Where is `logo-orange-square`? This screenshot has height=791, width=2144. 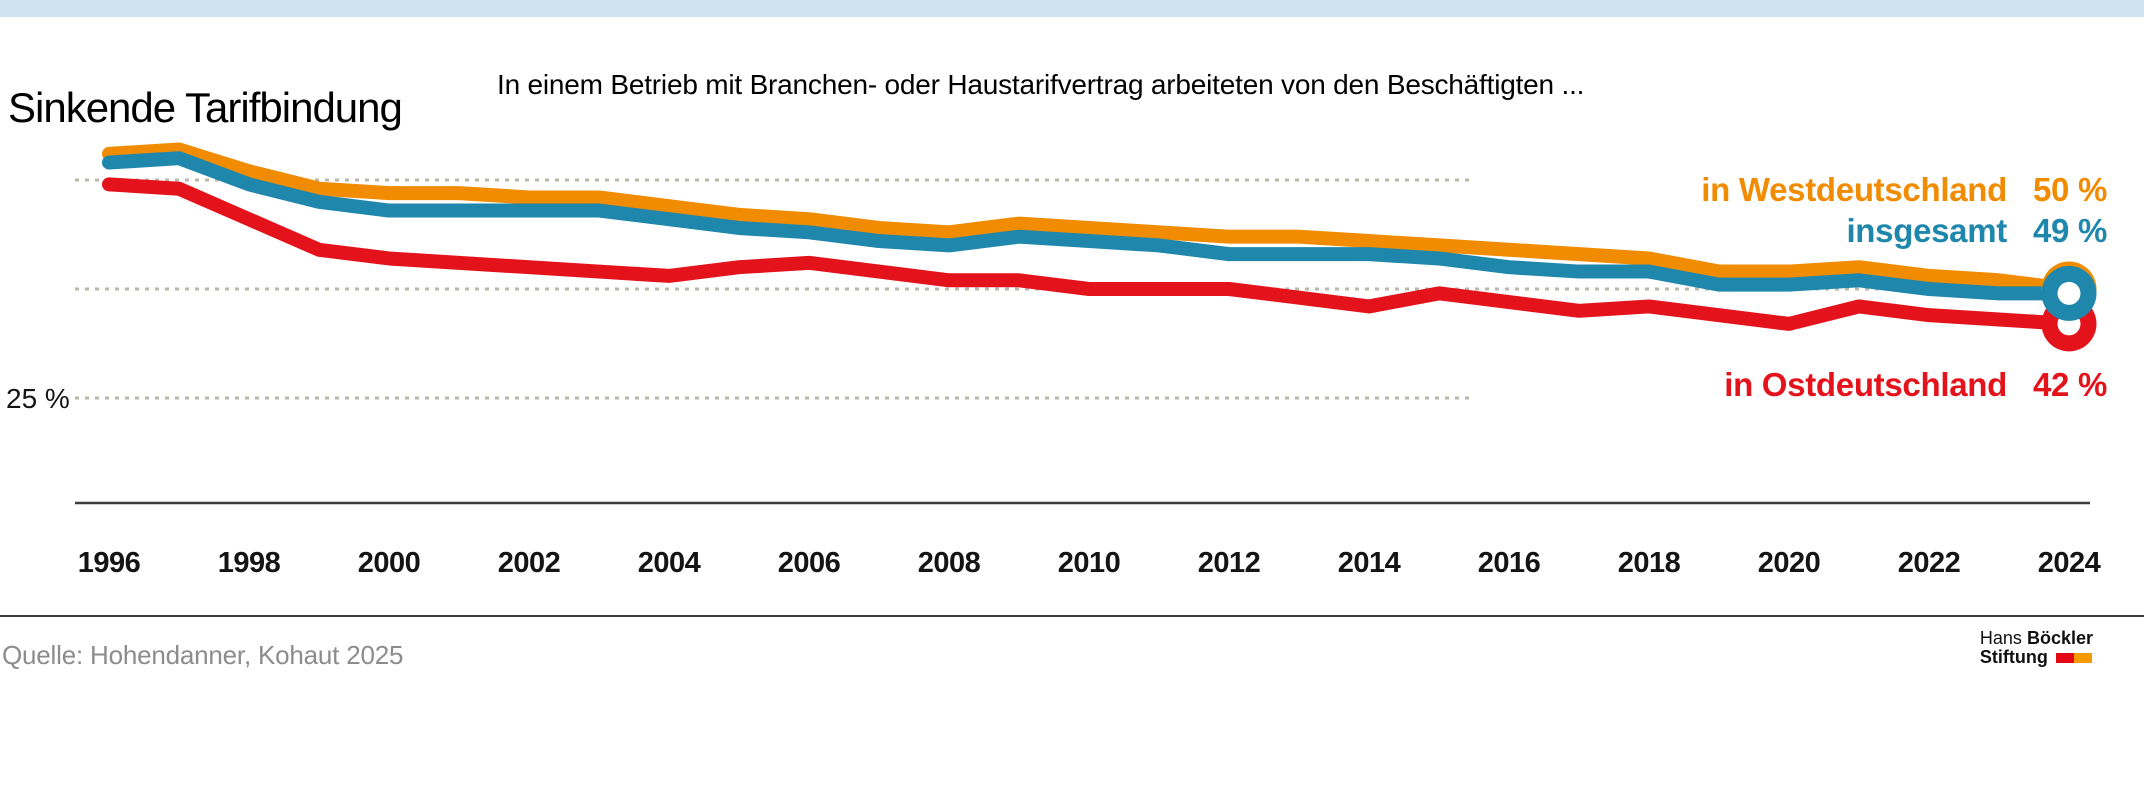
logo-orange-square is located at coordinates (2082, 658).